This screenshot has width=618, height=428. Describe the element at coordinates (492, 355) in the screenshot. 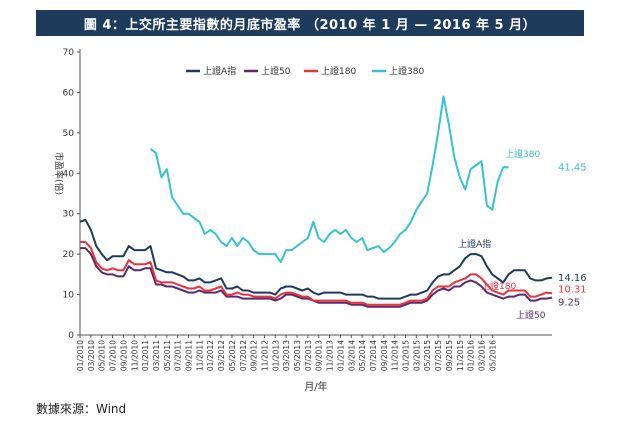

I see `x-tick-label: 05/2016` at that location.